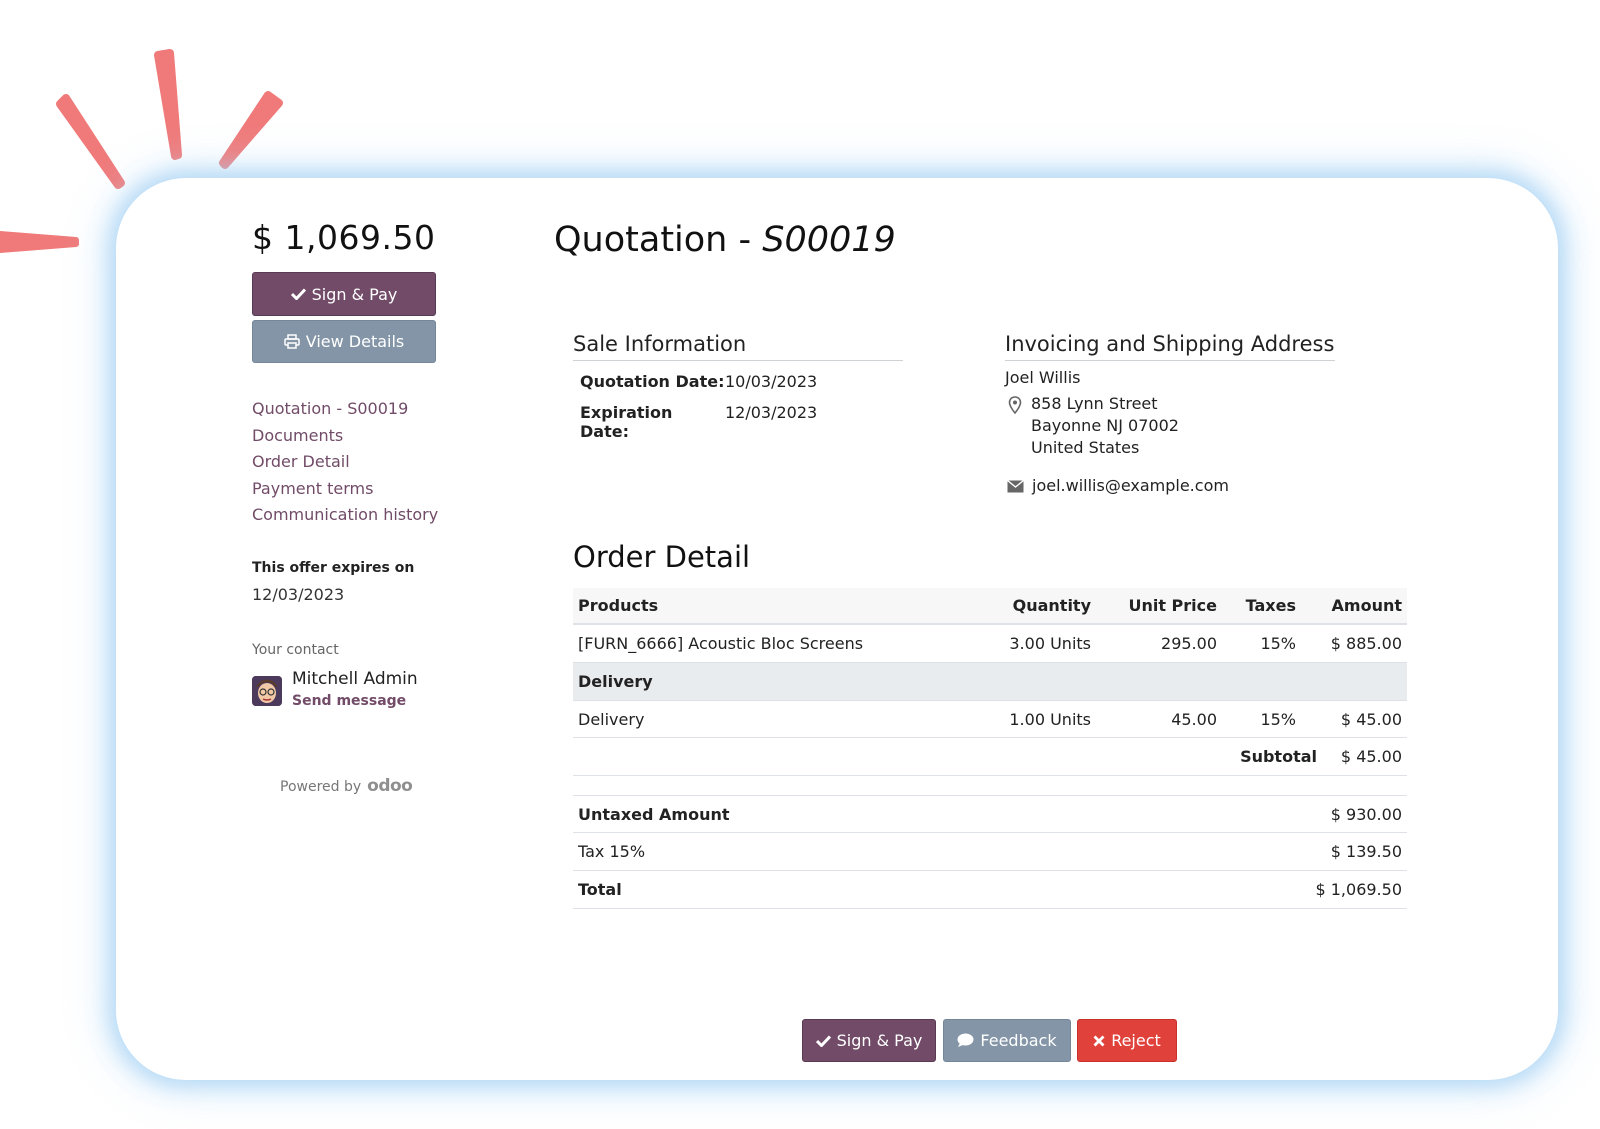 This screenshot has height=1129, width=1600. I want to click on col-quantity: Quantity, so click(1051, 605).